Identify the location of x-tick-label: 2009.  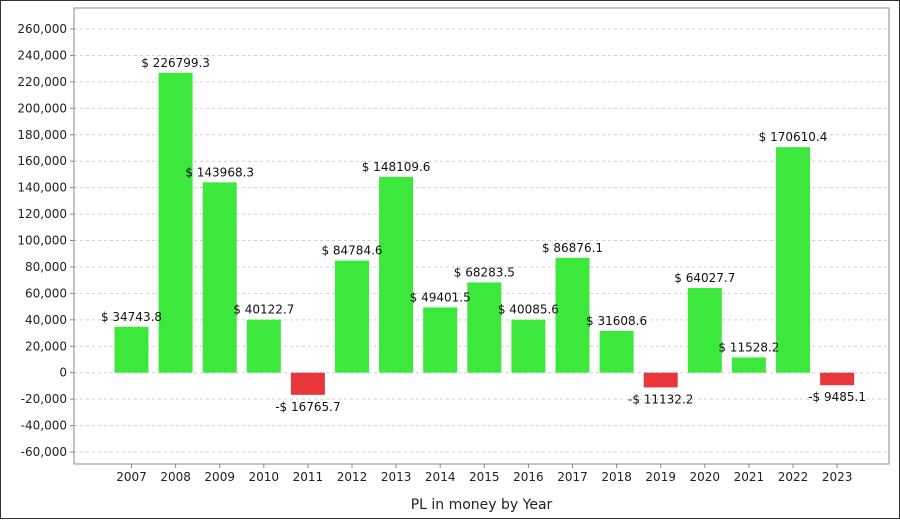
(219, 477).